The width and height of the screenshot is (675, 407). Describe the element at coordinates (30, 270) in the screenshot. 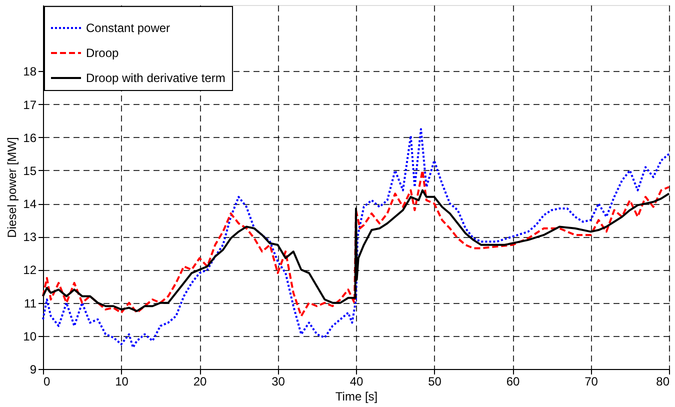

I see `y-tick-label: 12` at that location.